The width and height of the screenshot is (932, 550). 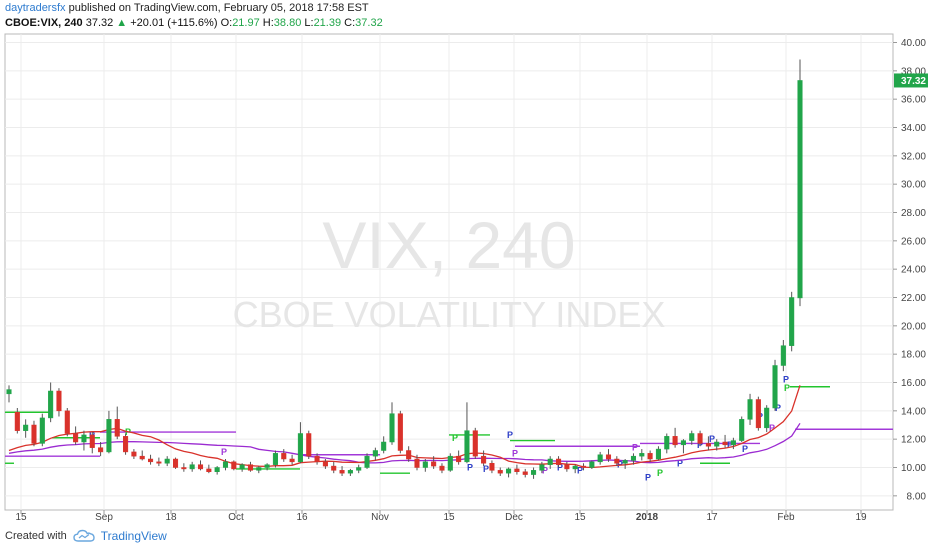 What do you see at coordinates (514, 517) in the screenshot?
I see `x-tick-label: Dec` at bounding box center [514, 517].